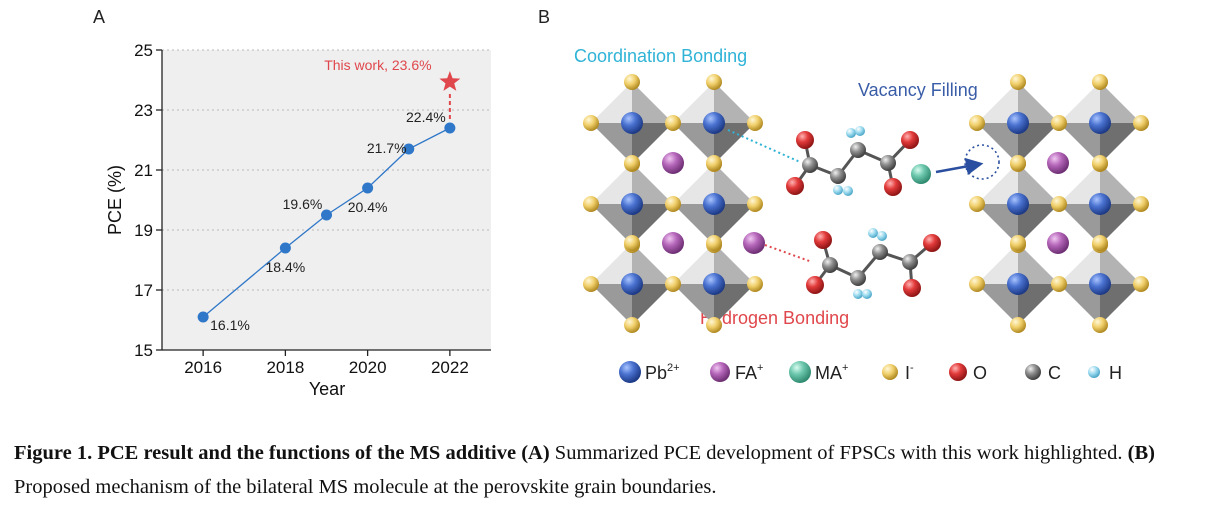 The height and width of the screenshot is (524, 1229). What do you see at coordinates (286, 267) in the screenshot?
I see `data-label: 18.4%` at bounding box center [286, 267].